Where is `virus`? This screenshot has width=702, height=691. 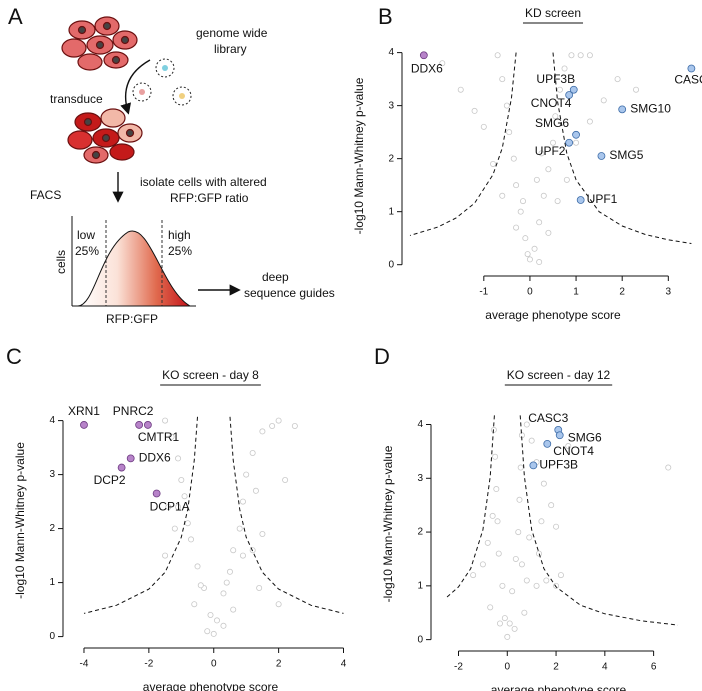
virus is located at coordinates (162, 82).